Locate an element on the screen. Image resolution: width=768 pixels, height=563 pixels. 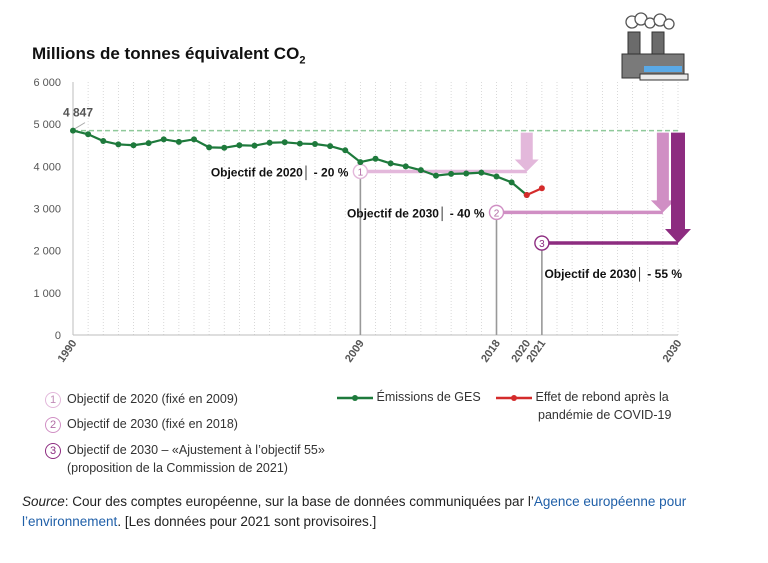
eea-link: Agence européenne pour l’environnement is located at coordinates (354, 511).